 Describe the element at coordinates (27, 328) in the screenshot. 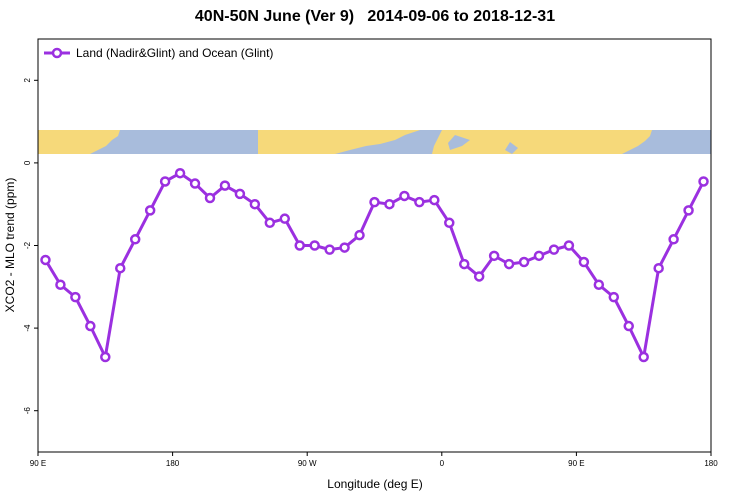

I see `y-tick-label: -4` at that location.